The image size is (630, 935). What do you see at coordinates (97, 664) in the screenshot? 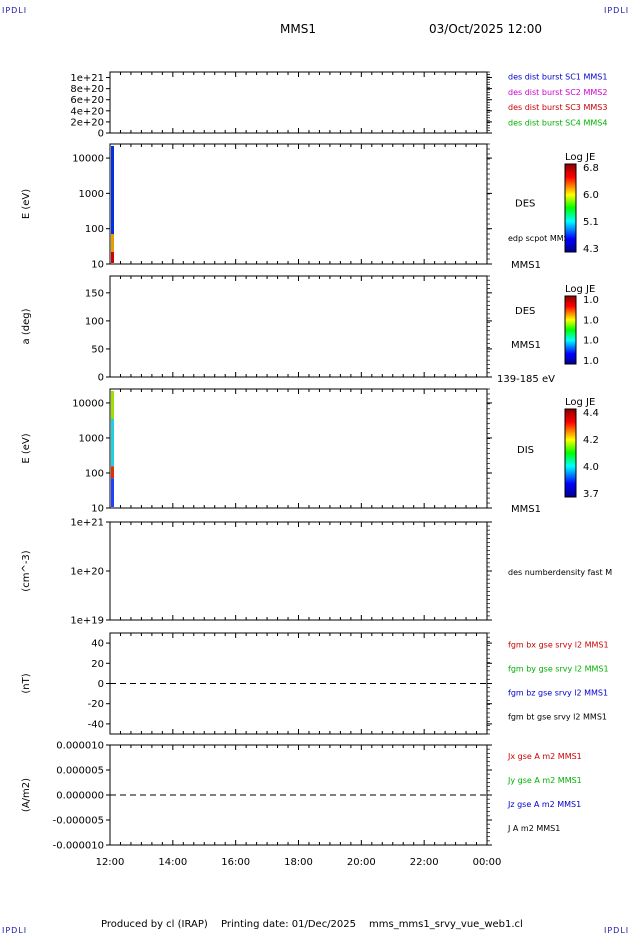
I see `panel-6-ytick-label: 20` at bounding box center [97, 664].